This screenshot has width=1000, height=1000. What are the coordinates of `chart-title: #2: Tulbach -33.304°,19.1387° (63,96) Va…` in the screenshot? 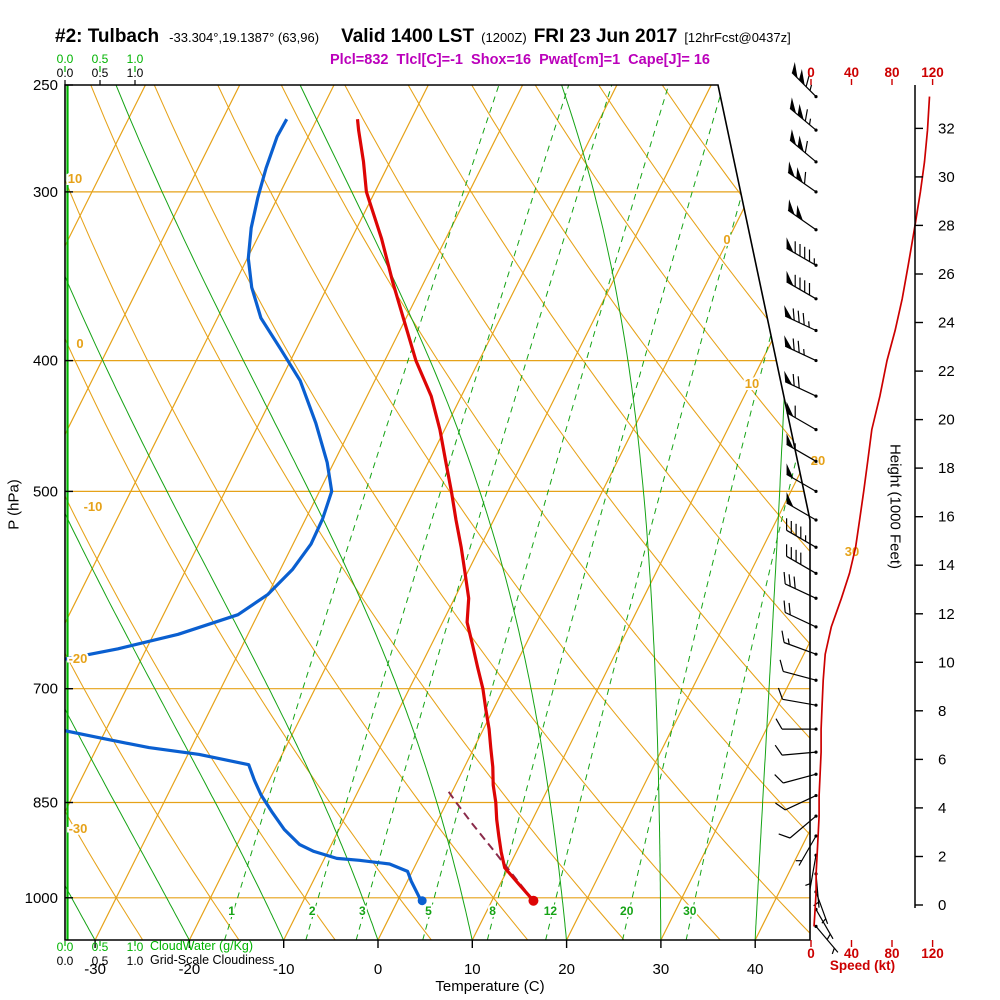 It's located at (423, 37).